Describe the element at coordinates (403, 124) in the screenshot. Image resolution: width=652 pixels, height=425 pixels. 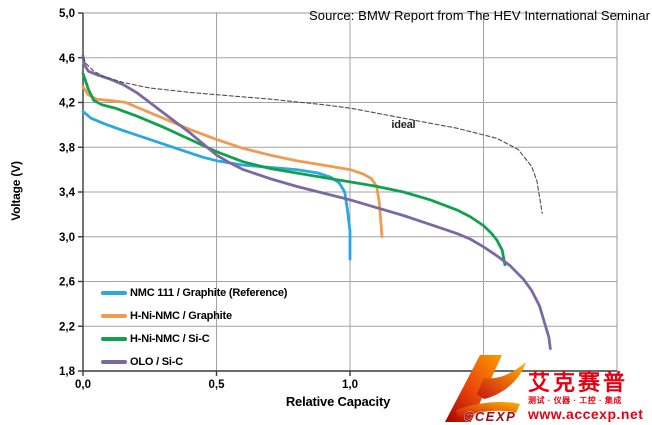
I see `ideal-annotation: ideal` at that location.